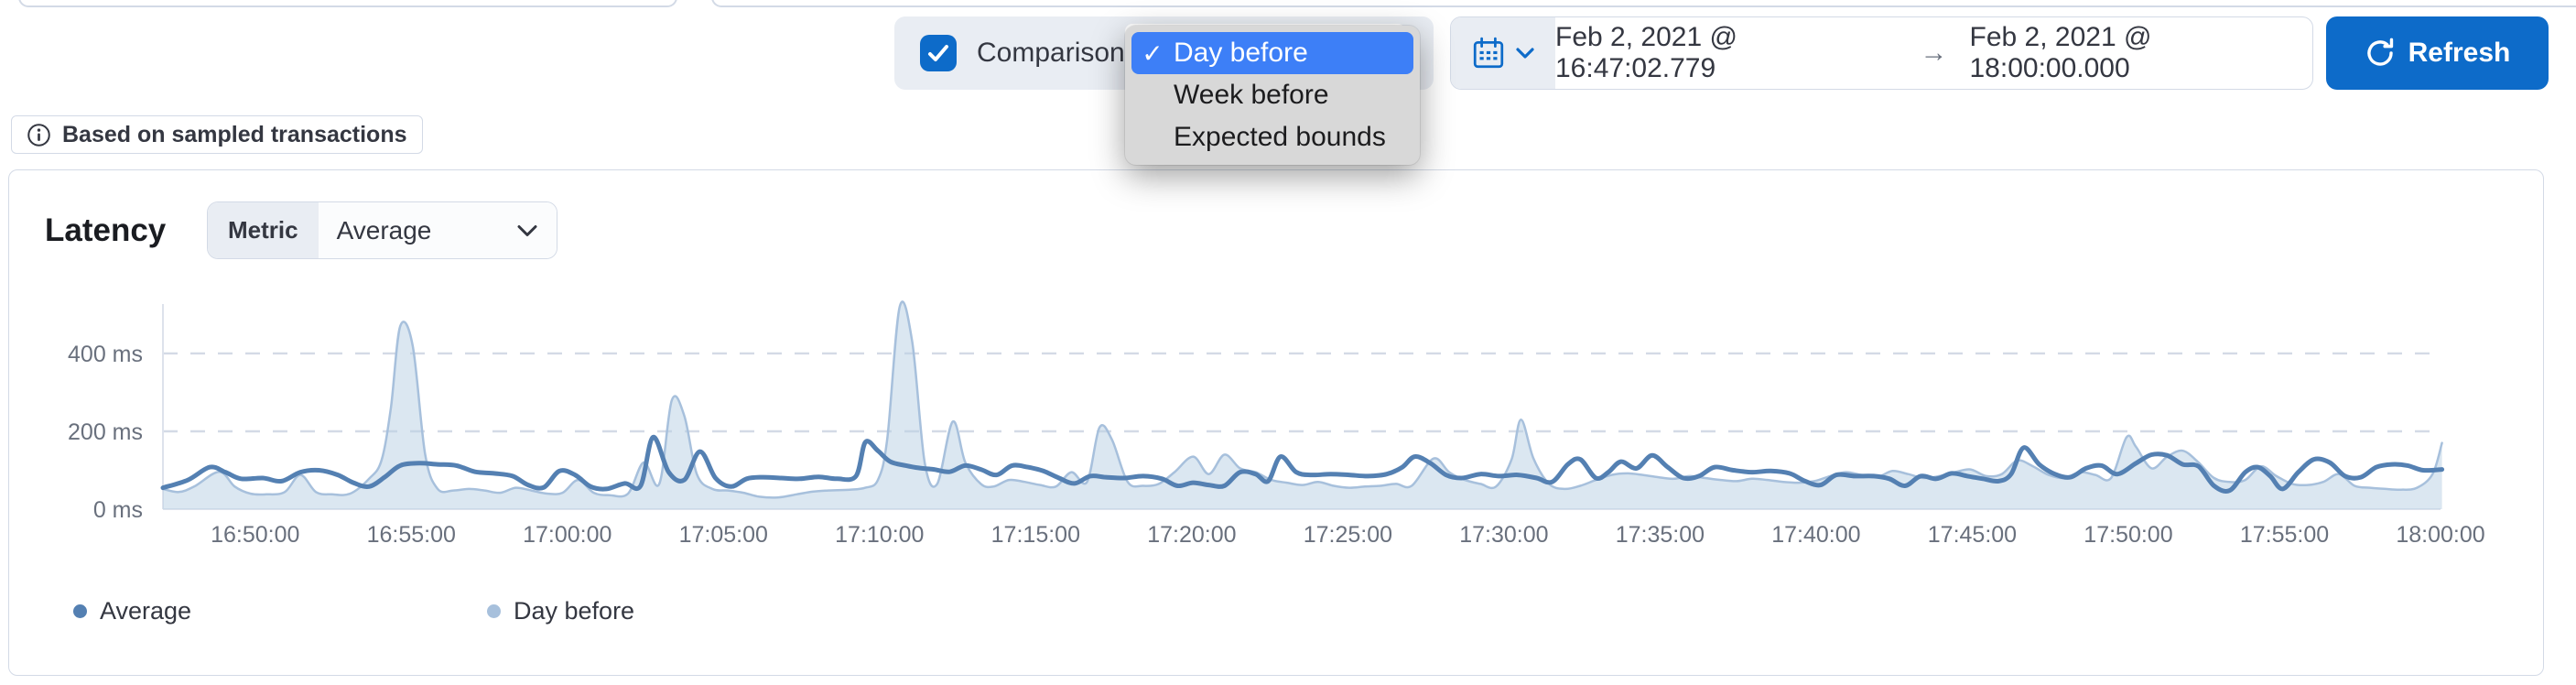 This screenshot has width=2576, height=685. Describe the element at coordinates (1241, 53) in the screenshot. I see `dropdown-item-label: Day before` at that location.